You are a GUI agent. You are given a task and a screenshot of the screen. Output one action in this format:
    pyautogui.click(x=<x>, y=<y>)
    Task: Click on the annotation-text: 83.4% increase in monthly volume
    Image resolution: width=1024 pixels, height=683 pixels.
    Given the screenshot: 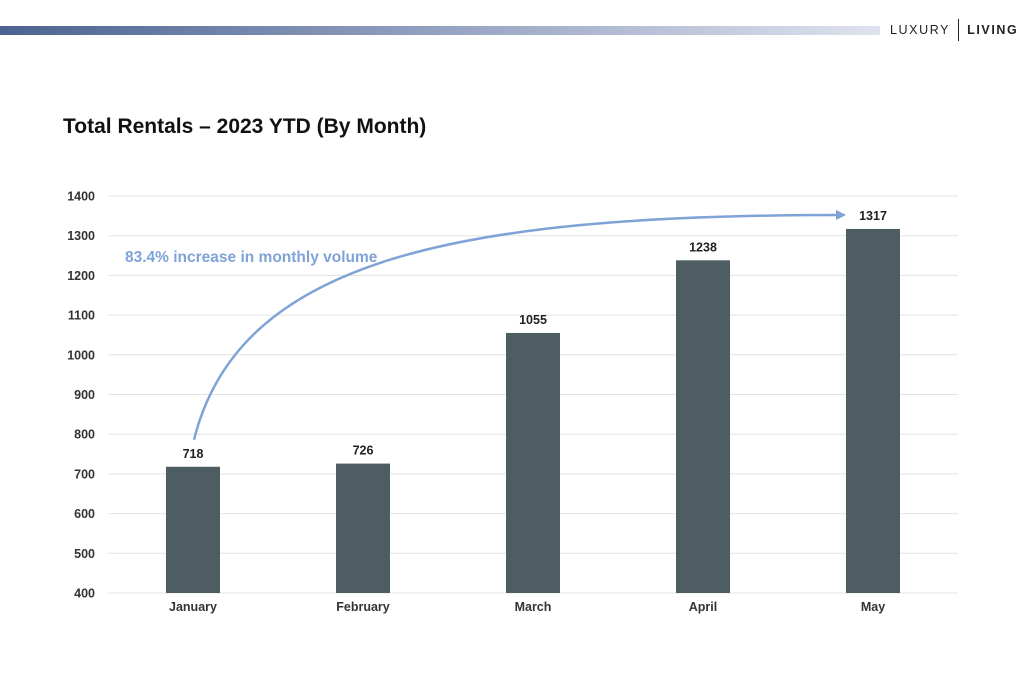 What is the action you would take?
    pyautogui.click(x=251, y=257)
    